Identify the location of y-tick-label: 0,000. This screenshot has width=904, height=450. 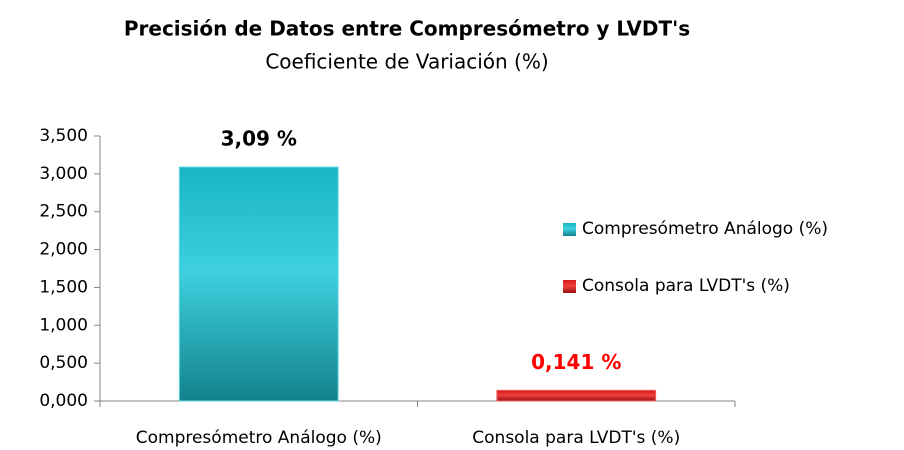
(63, 401).